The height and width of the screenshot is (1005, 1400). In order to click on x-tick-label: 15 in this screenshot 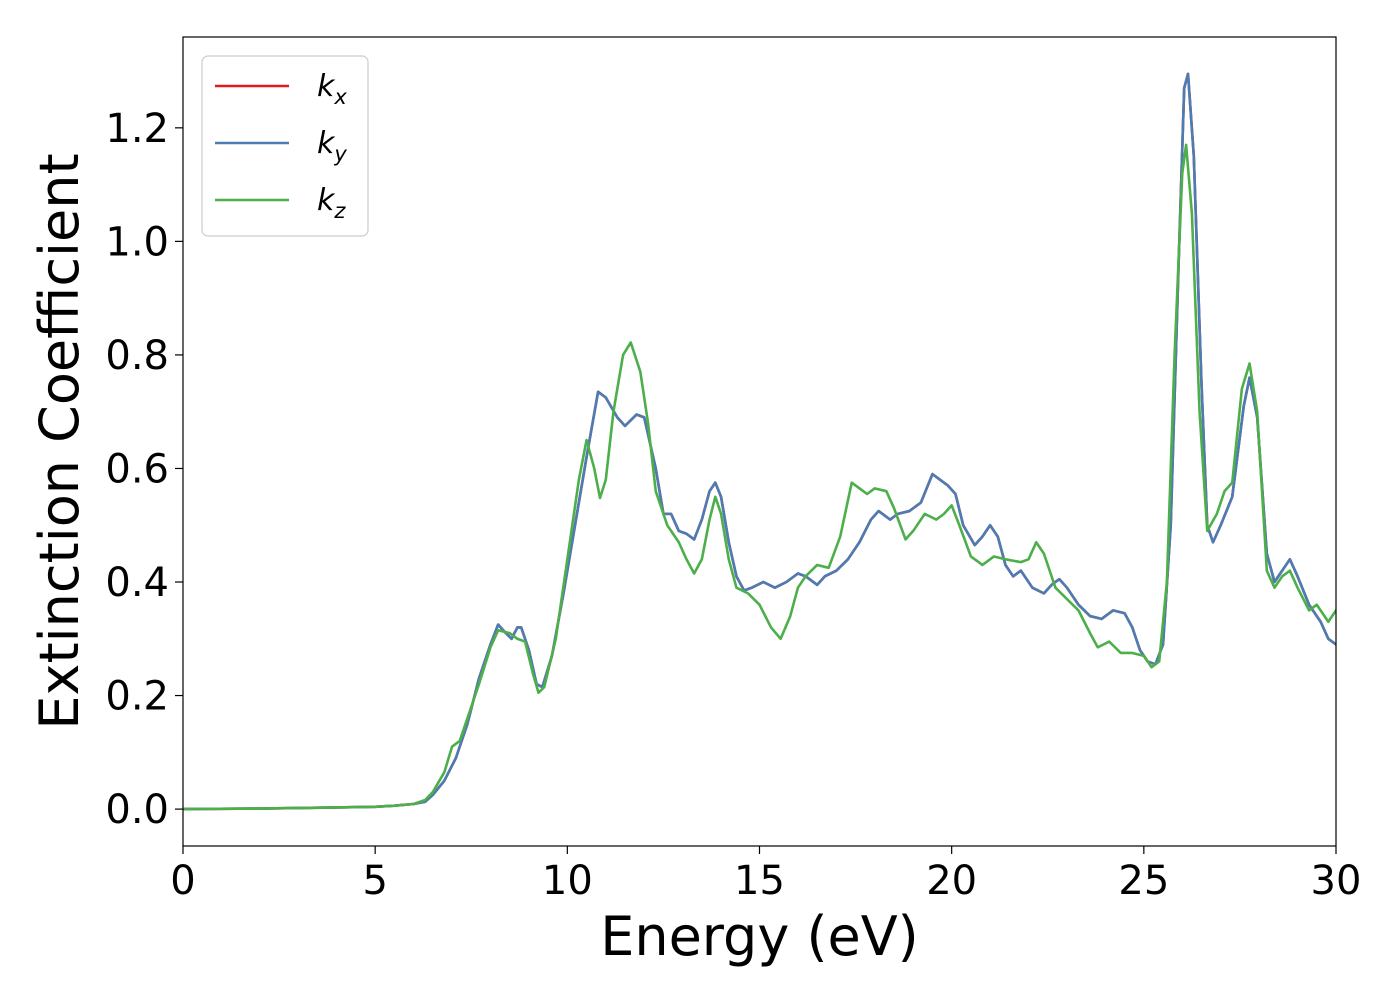, I will do `click(759, 881)`.